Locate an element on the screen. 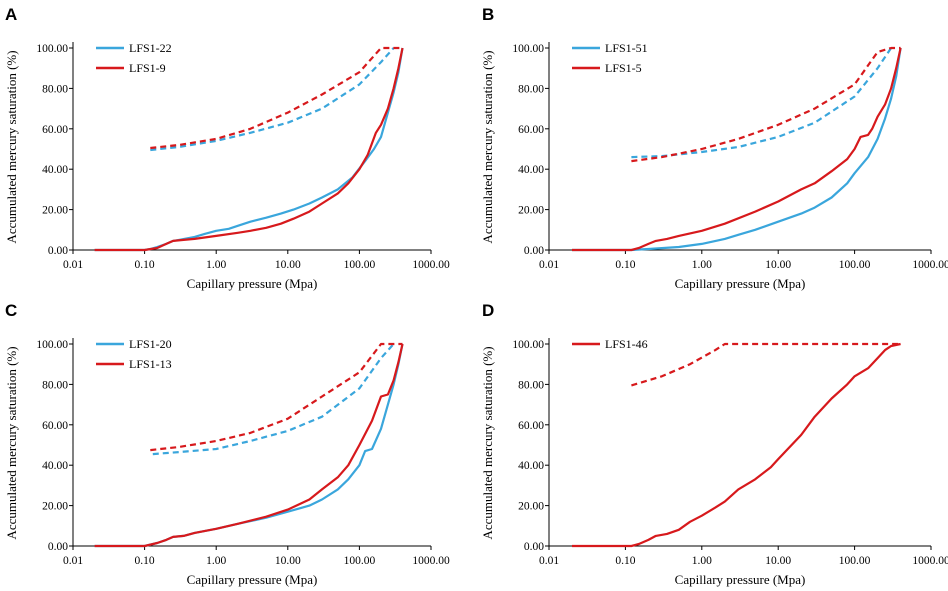 The height and width of the screenshot is (591, 948). panel-letter: C is located at coordinates (11, 310).